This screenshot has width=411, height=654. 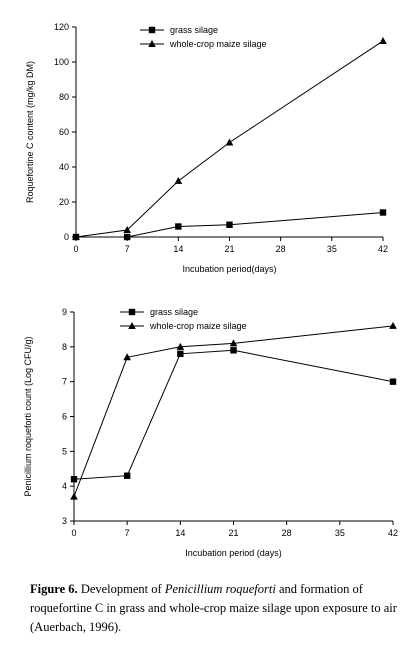 I want to click on y-tick-label: 8, so click(x=64, y=347).